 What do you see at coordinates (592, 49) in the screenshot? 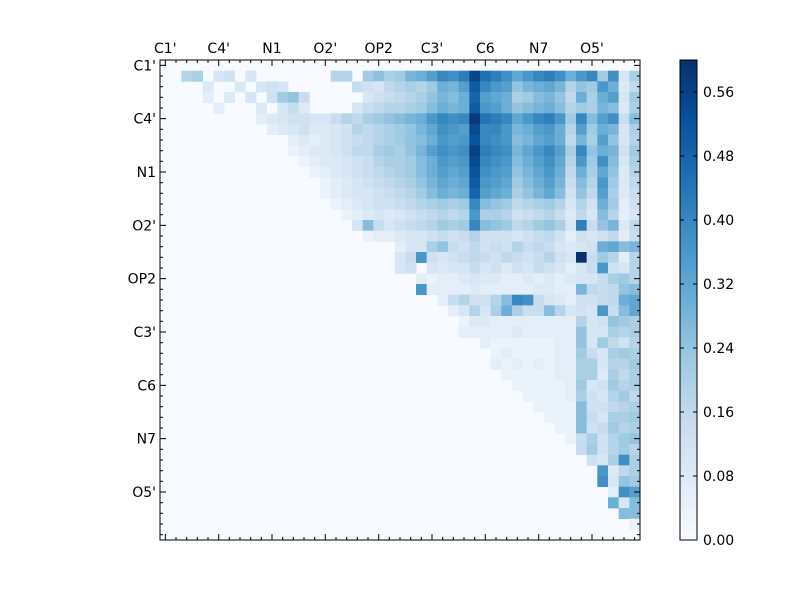
I see `x-tick-label: O5'` at bounding box center [592, 49].